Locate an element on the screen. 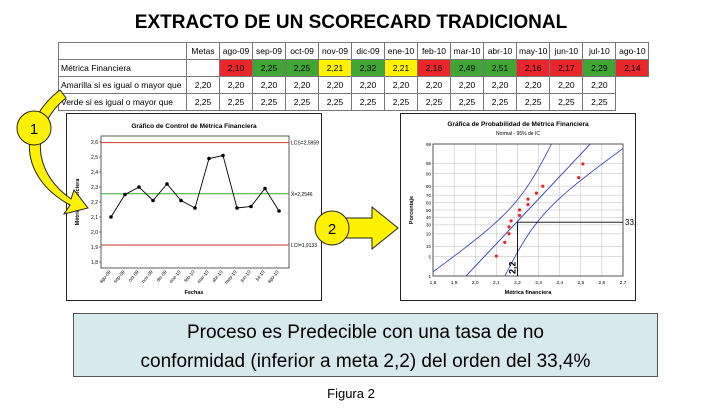 This screenshot has height=418, width=702. prob-ytick-label: 80 is located at coordinates (429, 186).